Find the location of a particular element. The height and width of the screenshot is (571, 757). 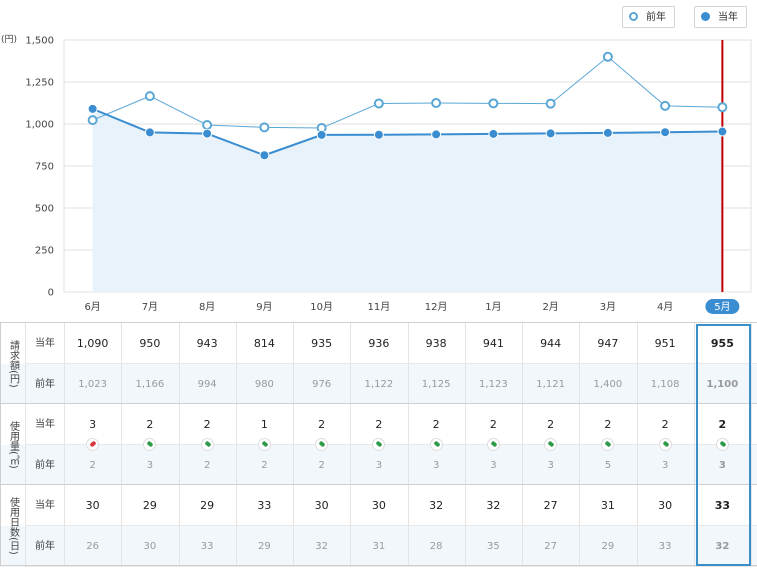

trend-up-icon is located at coordinates (93, 444).